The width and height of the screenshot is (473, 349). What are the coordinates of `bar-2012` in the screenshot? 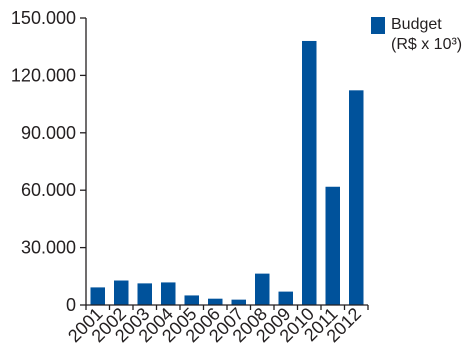 It's located at (356, 197).